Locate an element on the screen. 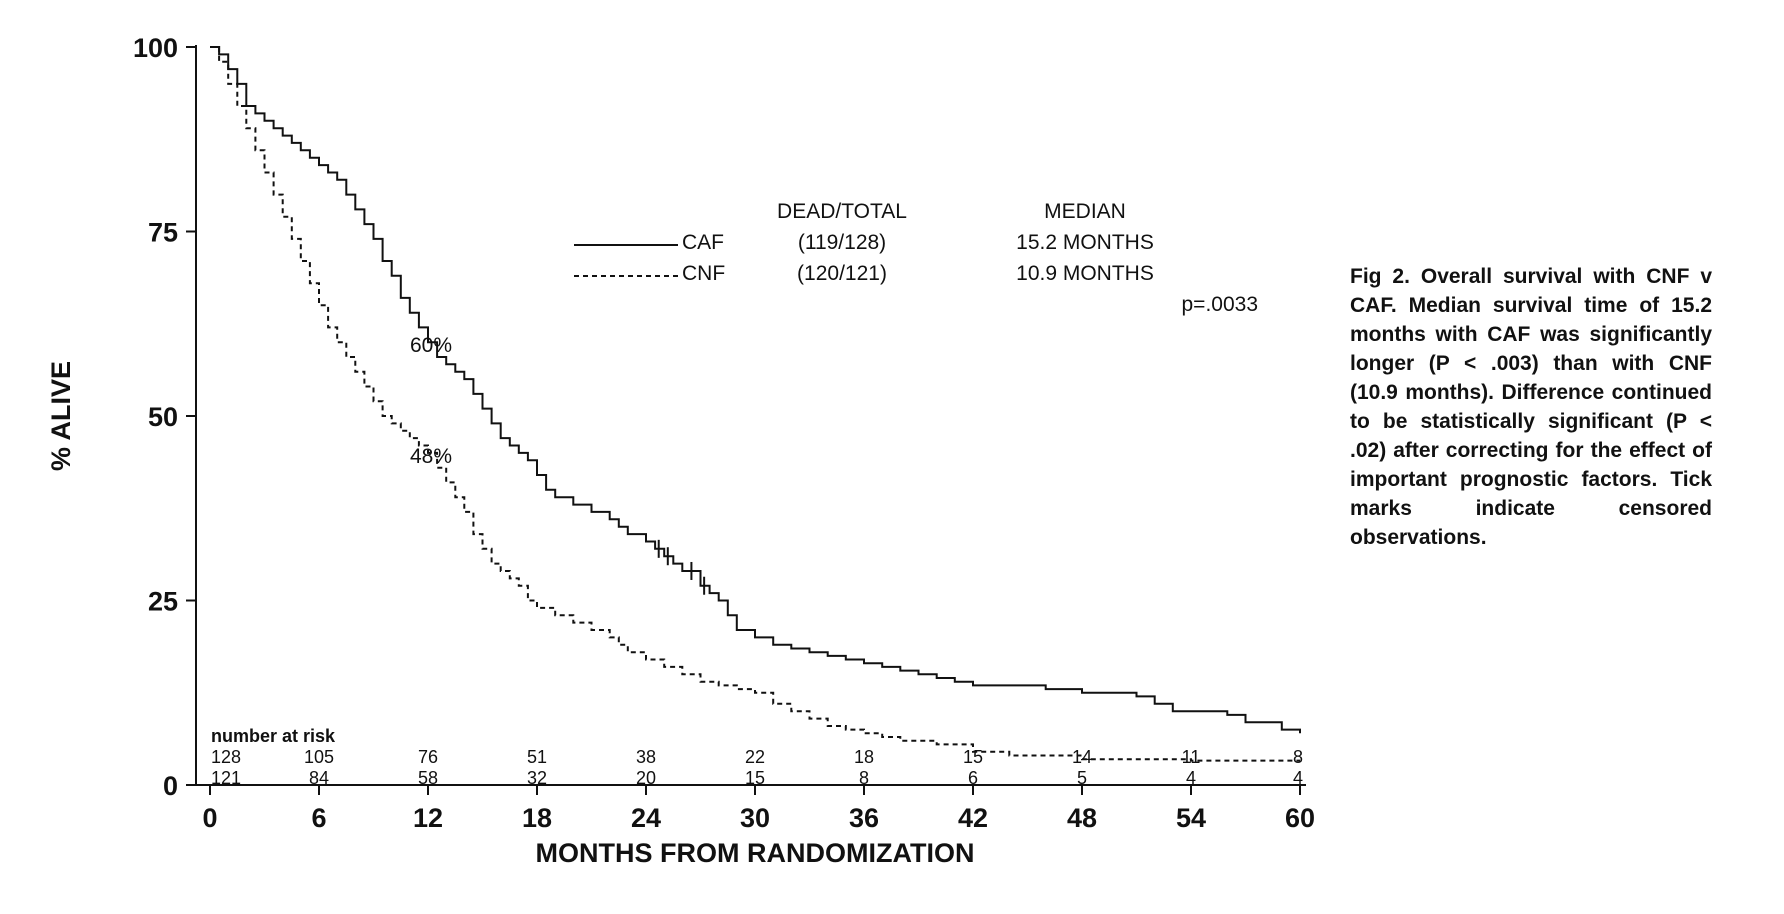 This screenshot has height=914, width=1784. y-tick-label: 100 is located at coordinates (155, 48).